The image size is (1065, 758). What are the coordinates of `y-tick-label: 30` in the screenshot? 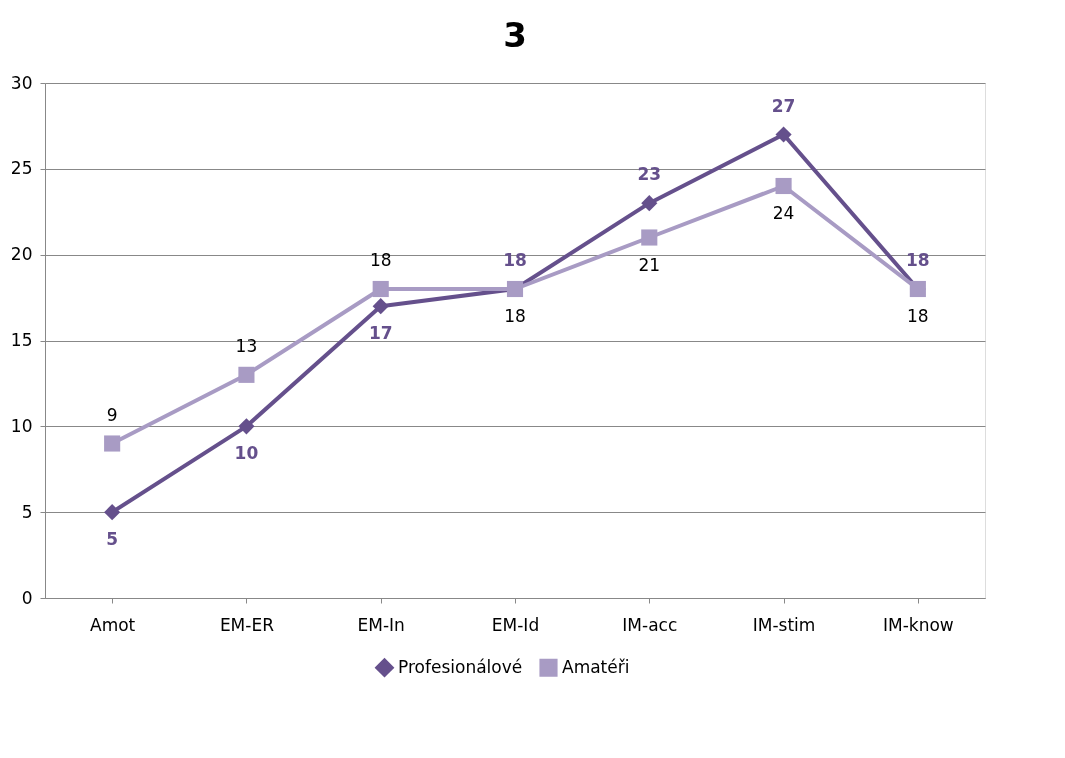 It's located at (21, 82).